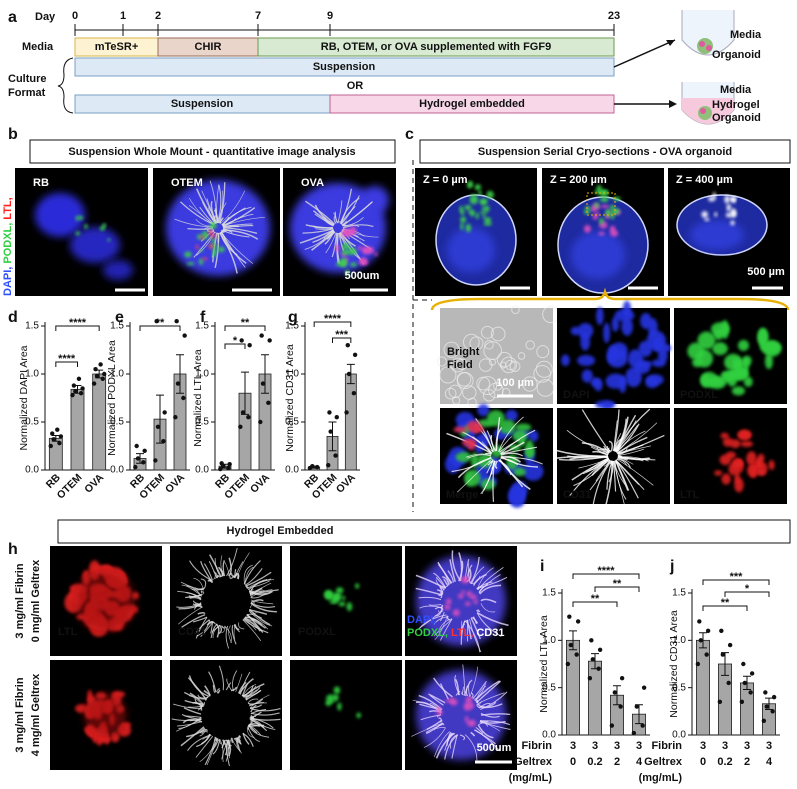 The height and width of the screenshot is (789, 797). I want to click on y-axis-label: Normalized PODXL Area, so click(112, 398).